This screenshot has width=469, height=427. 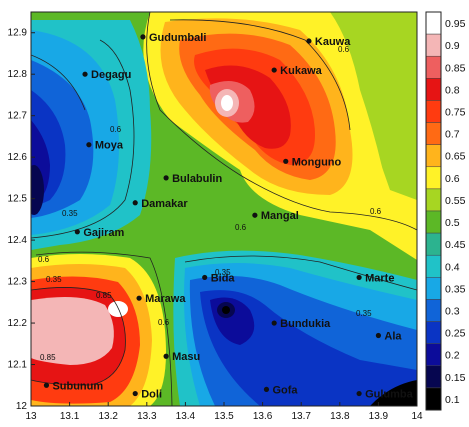 What do you see at coordinates (455, 245) in the screenshot?
I see `colorbar-label: 0.45` at bounding box center [455, 245].